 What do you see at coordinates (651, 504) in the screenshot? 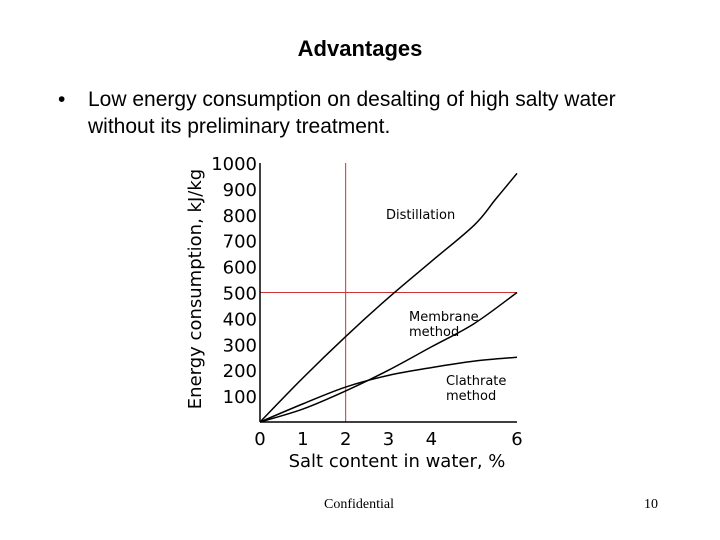
I see `page-number: 10` at bounding box center [651, 504].